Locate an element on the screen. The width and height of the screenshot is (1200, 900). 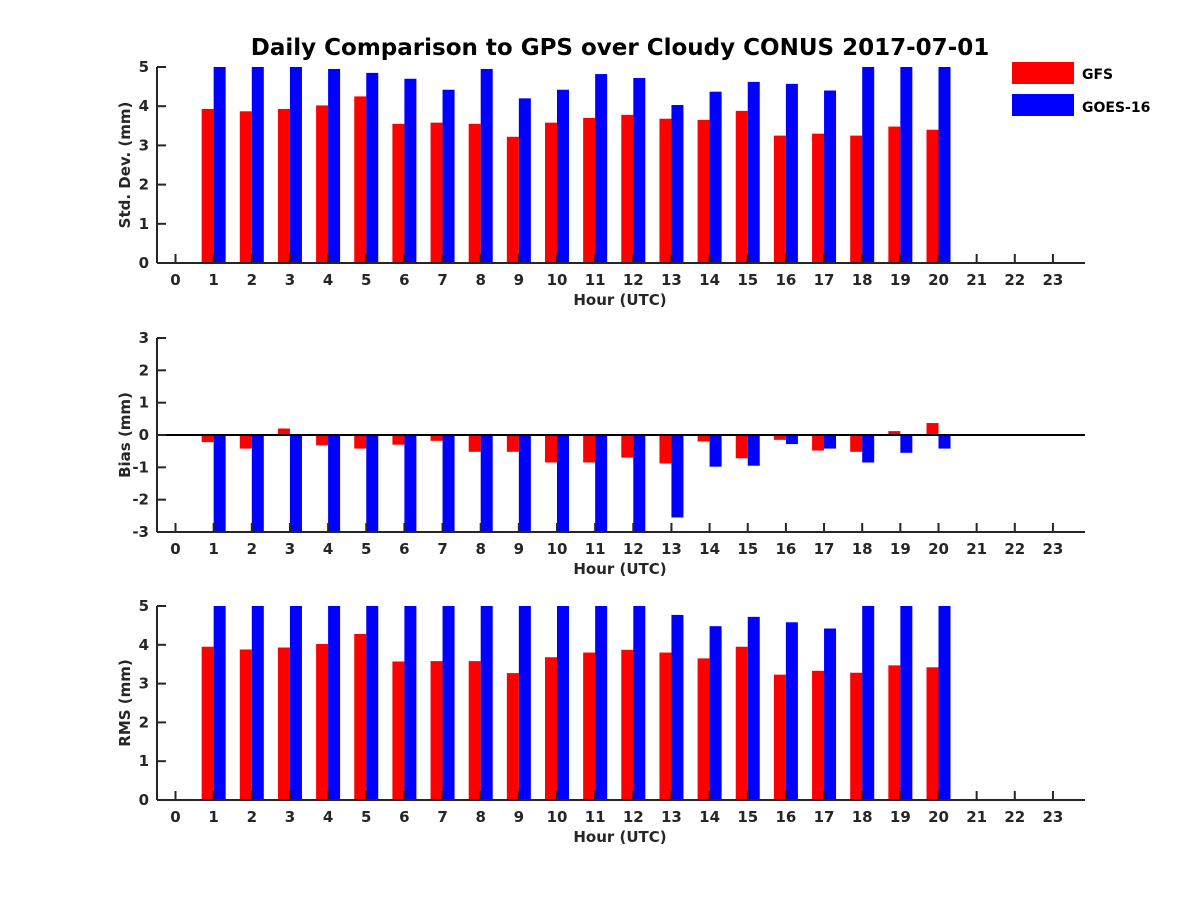
x-tick-label: 22 is located at coordinates (1014, 549).